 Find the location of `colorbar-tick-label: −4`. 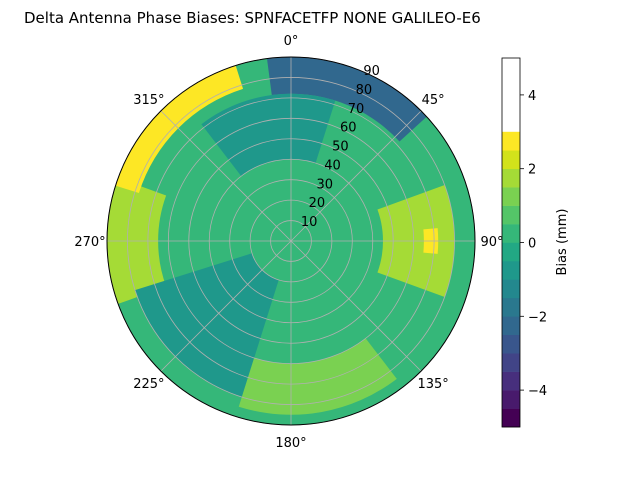

colorbar-tick-label: −4 is located at coordinates (537, 391).